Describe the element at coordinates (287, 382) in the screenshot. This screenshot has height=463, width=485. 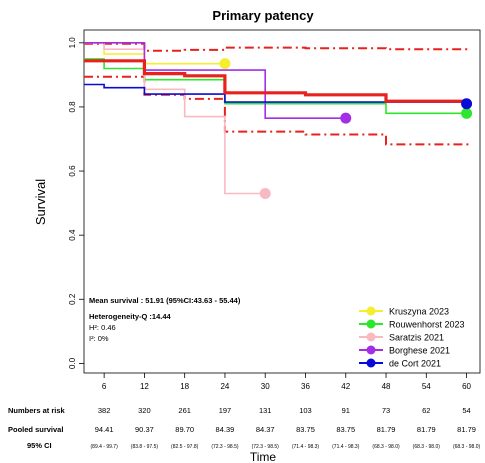
I see `x-axis: 6 12 18 24 30 36 42 48 54 60` at that location.